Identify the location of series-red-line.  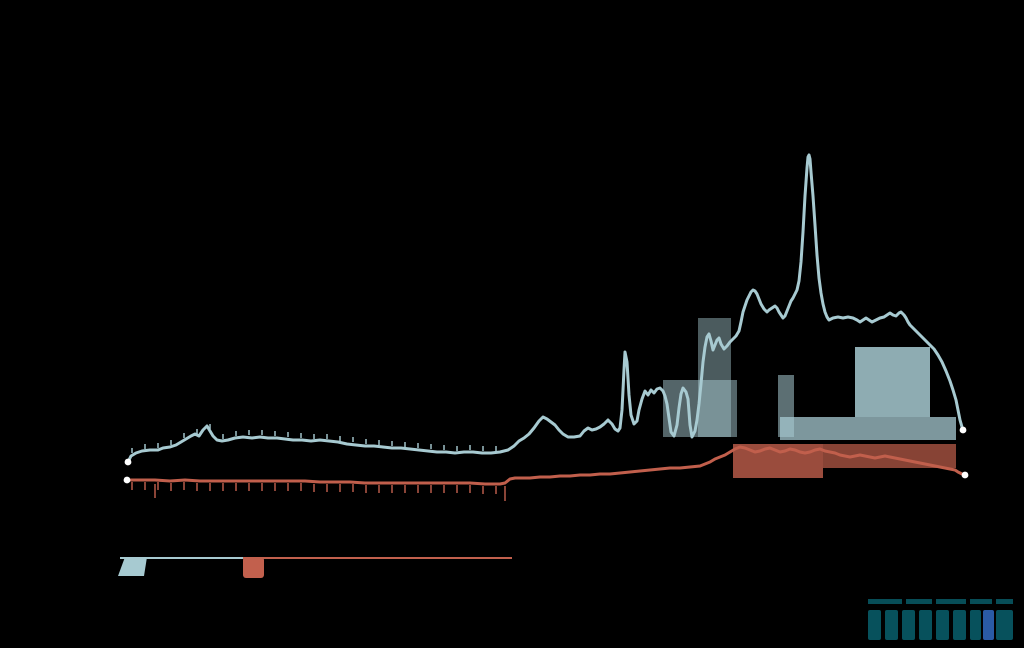
(546, 465).